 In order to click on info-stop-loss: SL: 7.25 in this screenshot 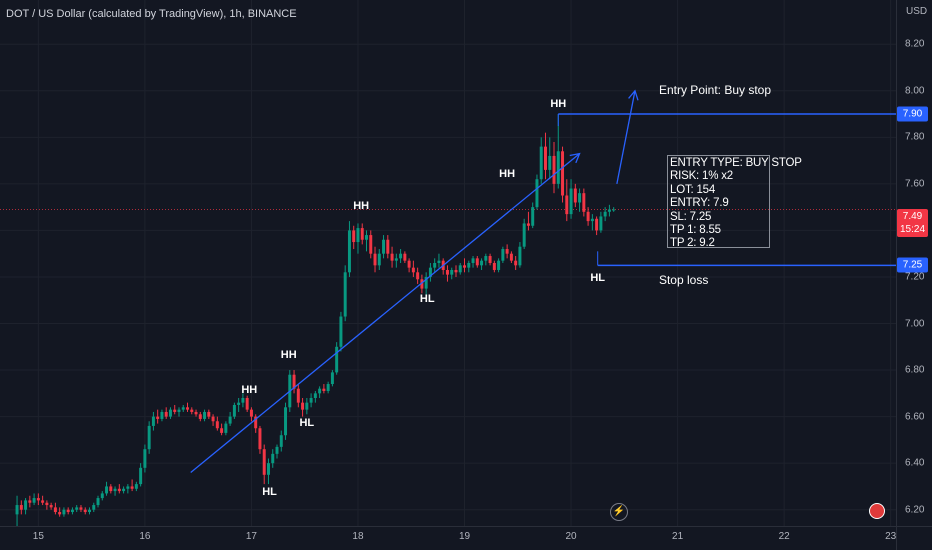, I will do `click(691, 216)`.